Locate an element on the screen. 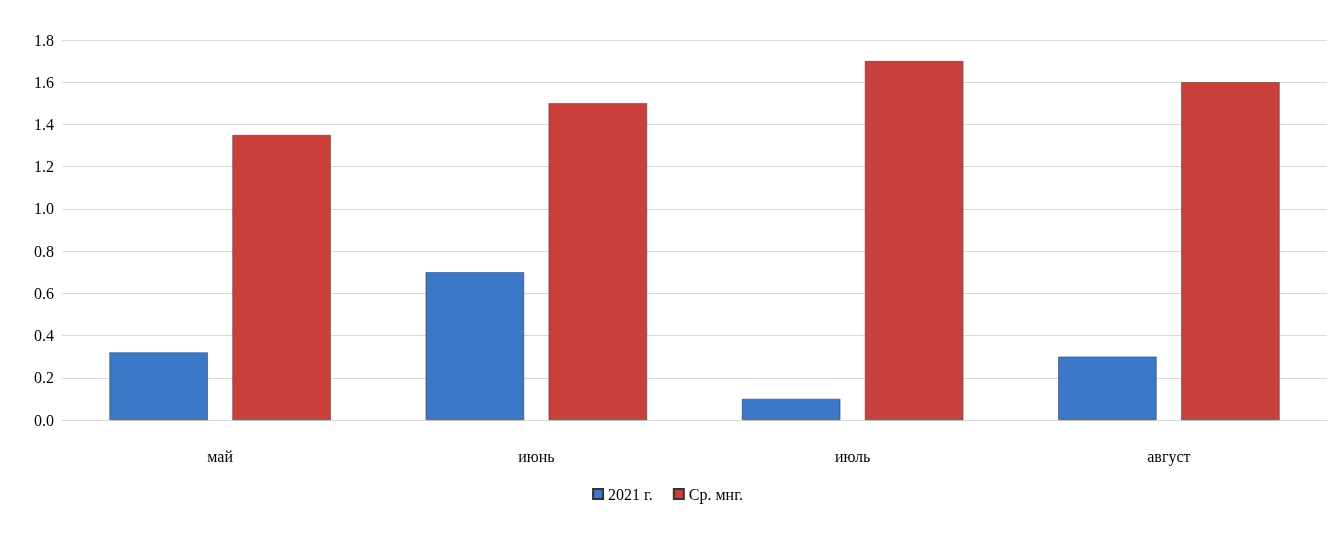  legend-label: Ср. мнг. is located at coordinates (715, 494).